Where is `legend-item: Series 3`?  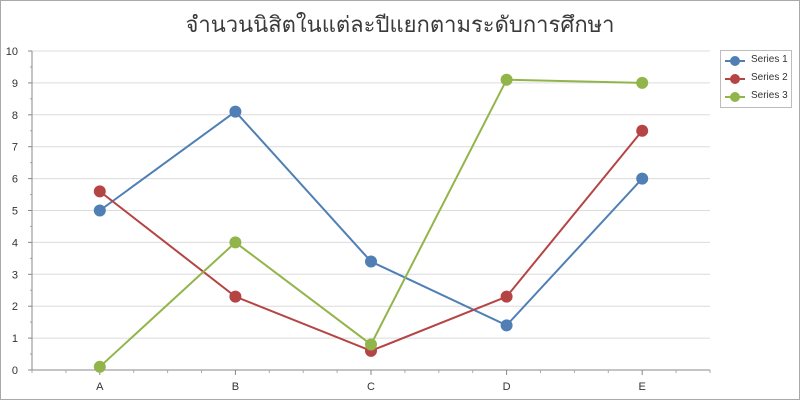 legend-item: Series 3 is located at coordinates (756, 97).